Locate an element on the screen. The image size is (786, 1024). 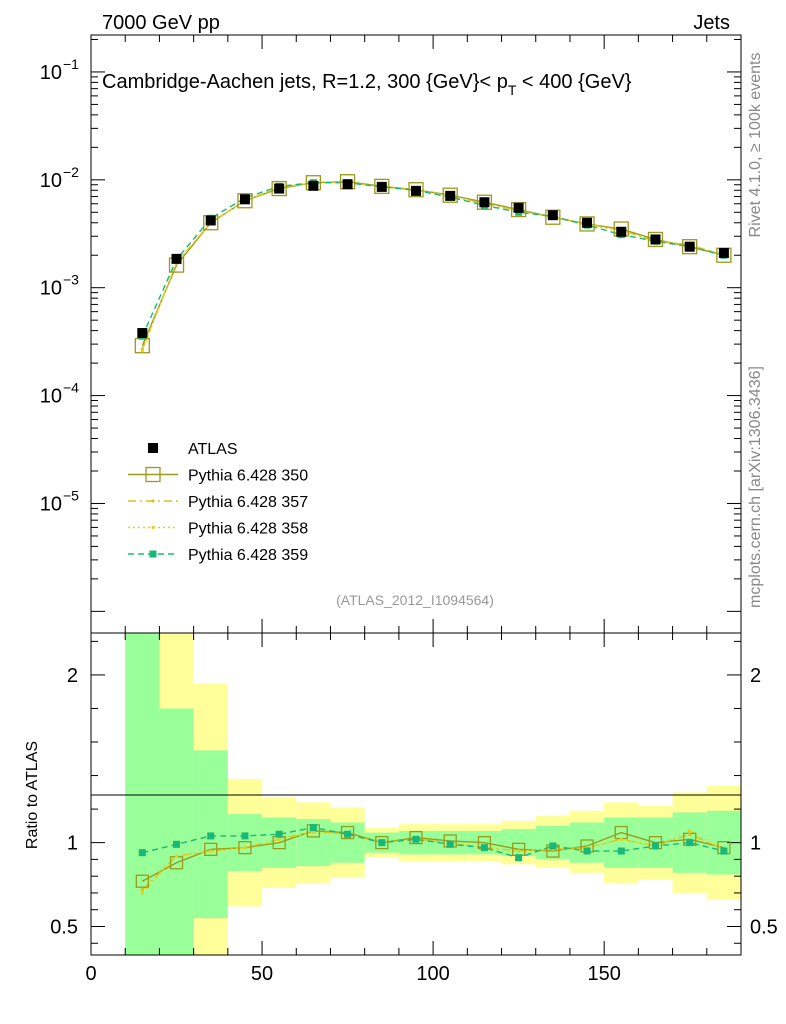
x-tick-label: 150 is located at coordinates (603, 974).